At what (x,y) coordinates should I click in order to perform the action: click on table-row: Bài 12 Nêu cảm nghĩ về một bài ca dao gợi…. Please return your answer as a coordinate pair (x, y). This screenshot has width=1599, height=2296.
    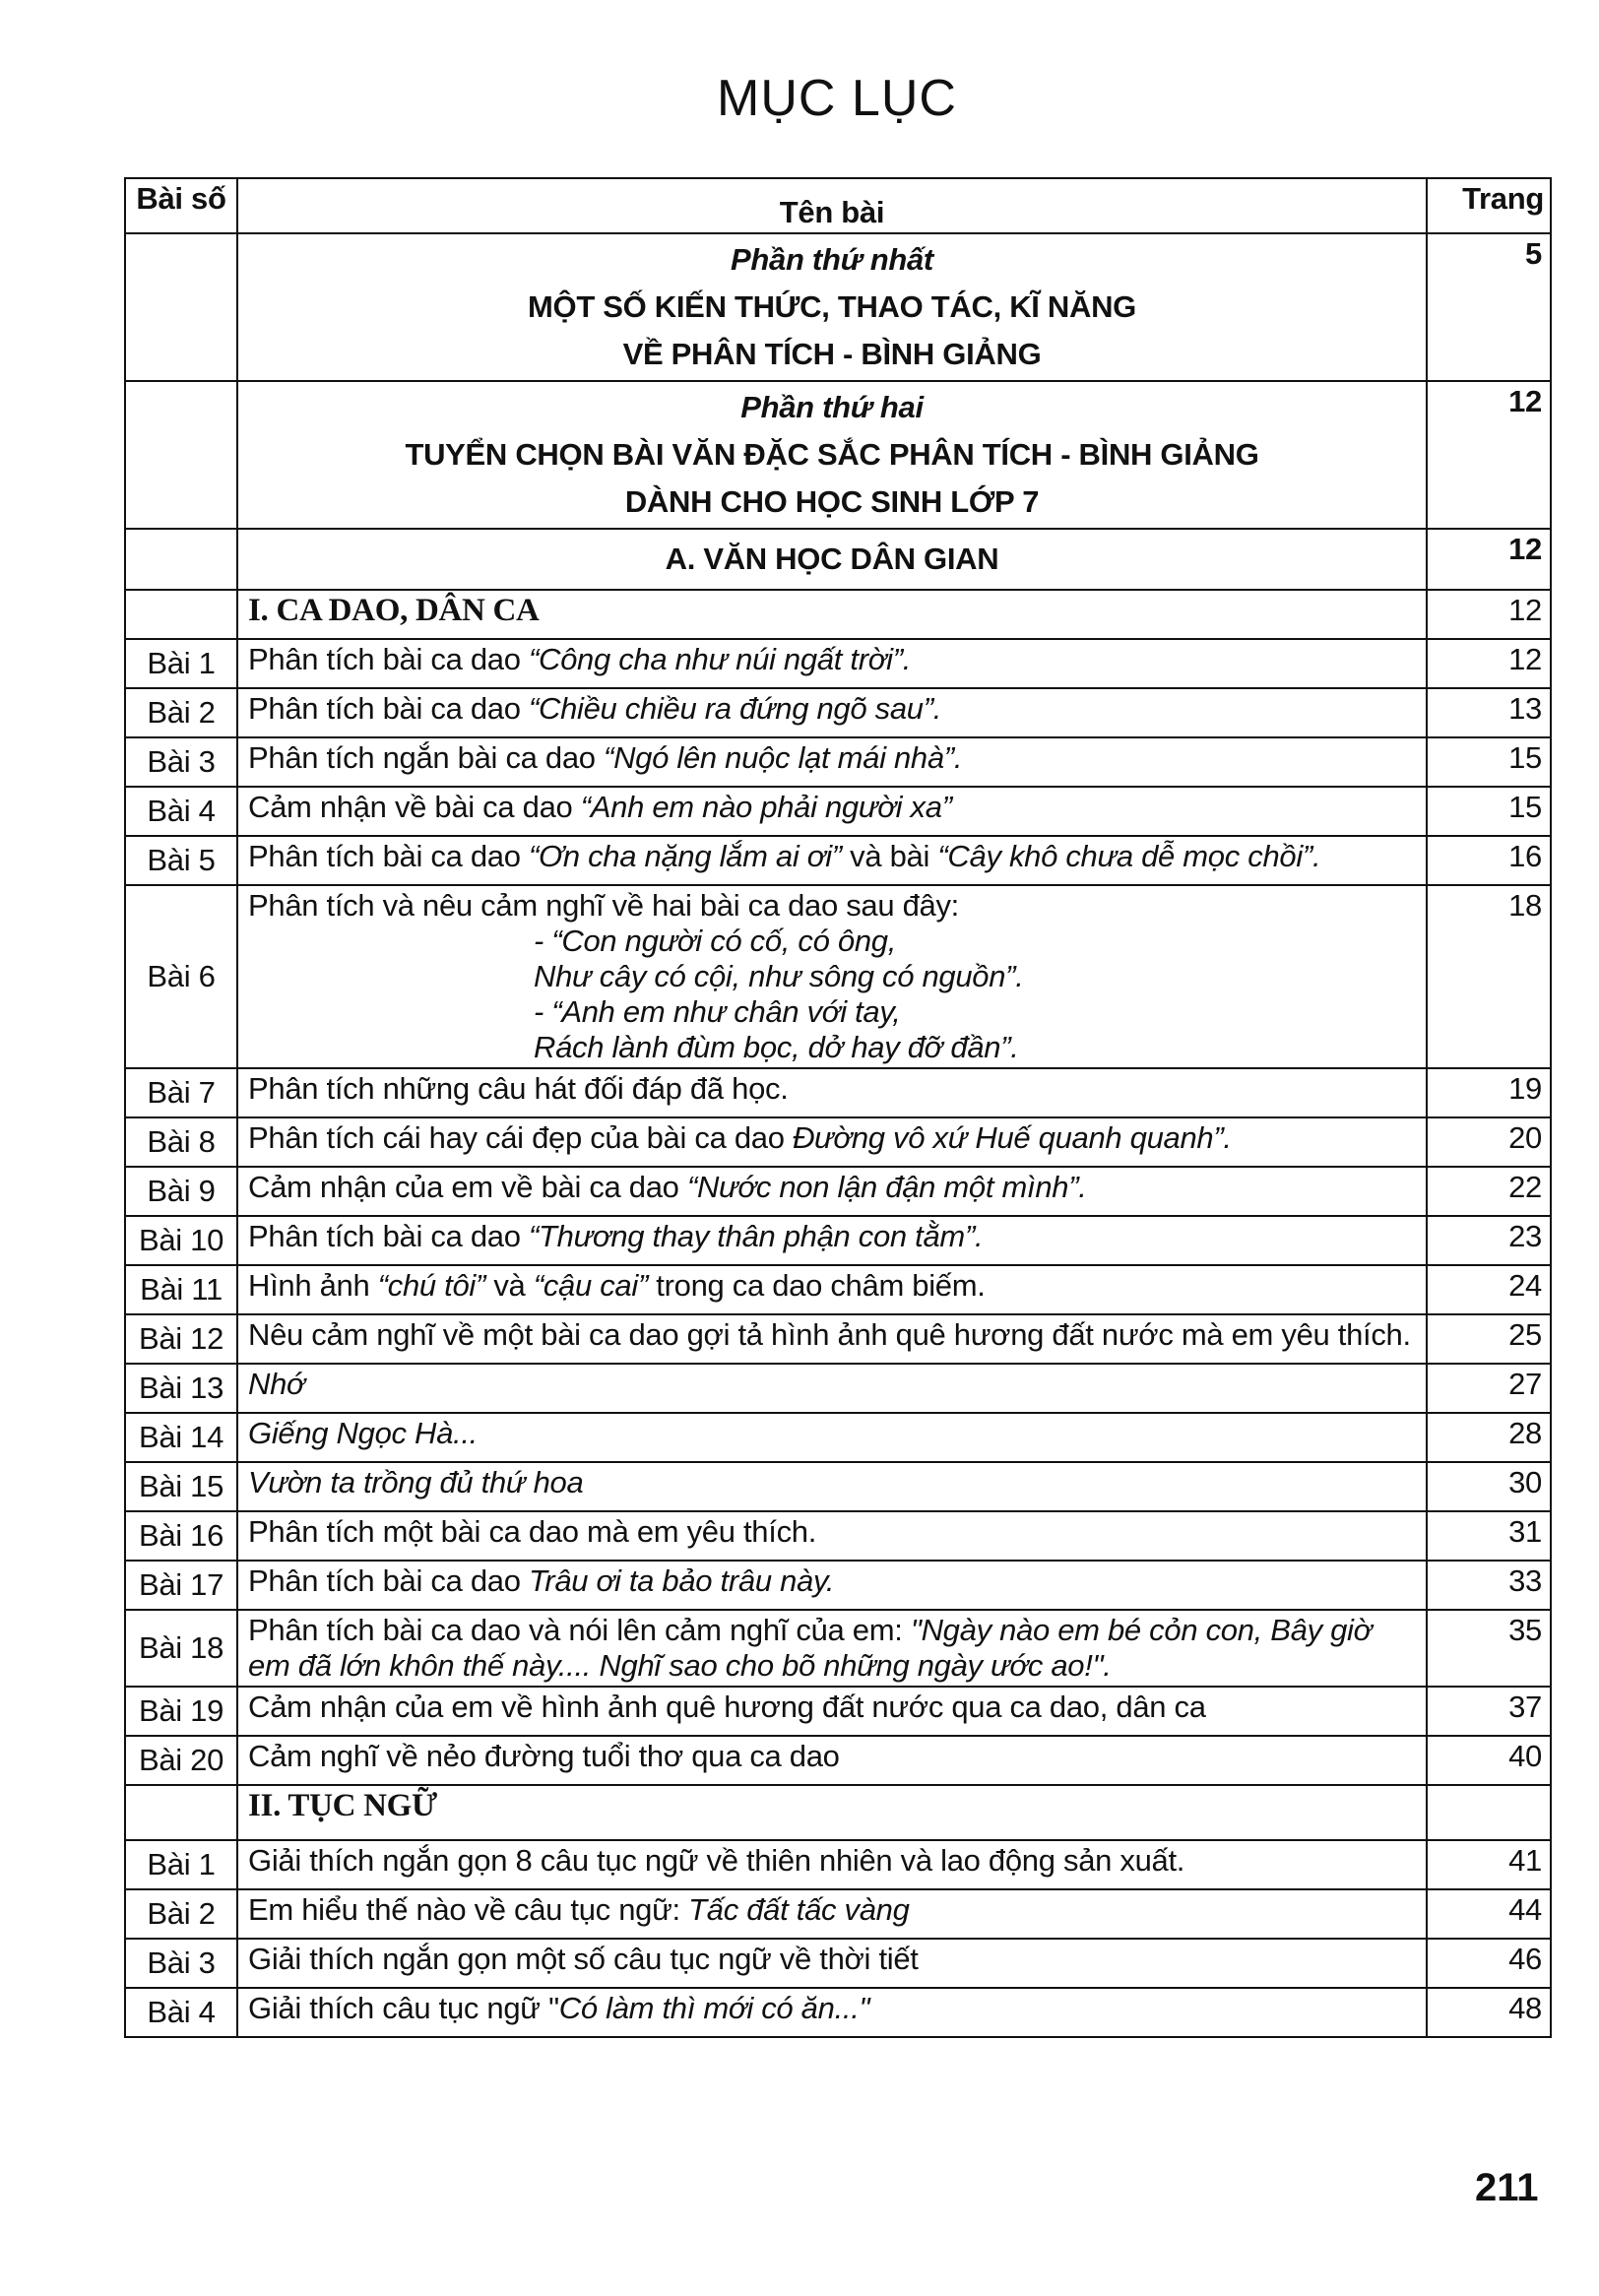
    Looking at the image, I should click on (838, 1339).